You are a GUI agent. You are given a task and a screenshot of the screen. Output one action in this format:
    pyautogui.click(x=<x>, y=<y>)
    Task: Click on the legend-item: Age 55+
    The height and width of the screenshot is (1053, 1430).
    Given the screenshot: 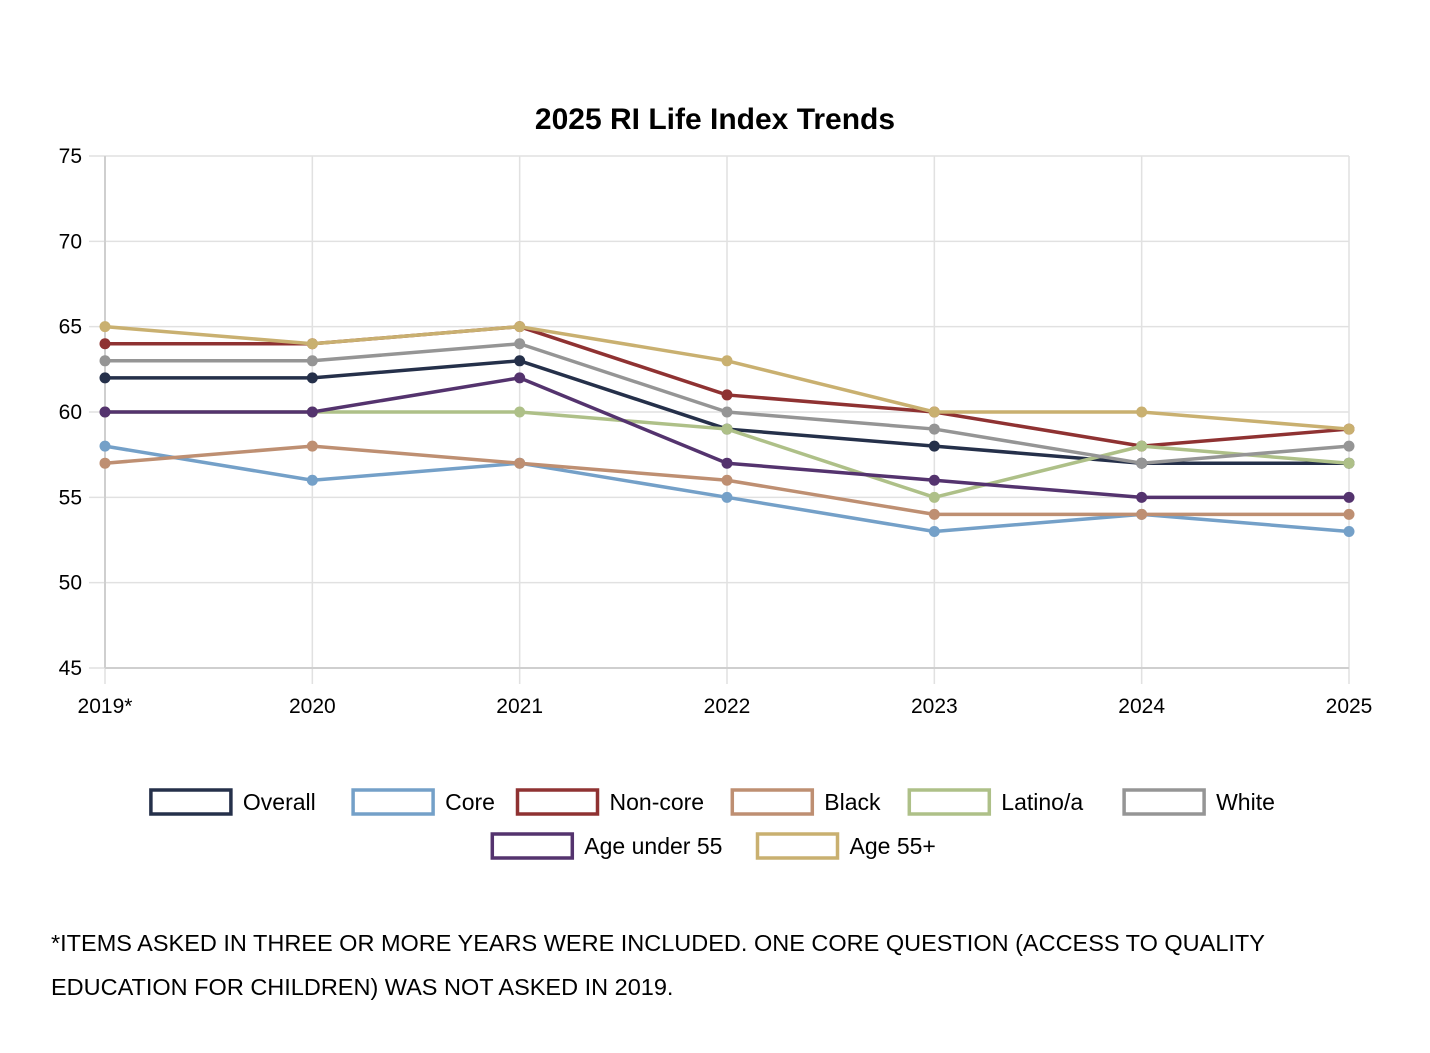 What is the action you would take?
    pyautogui.click(x=845, y=846)
    